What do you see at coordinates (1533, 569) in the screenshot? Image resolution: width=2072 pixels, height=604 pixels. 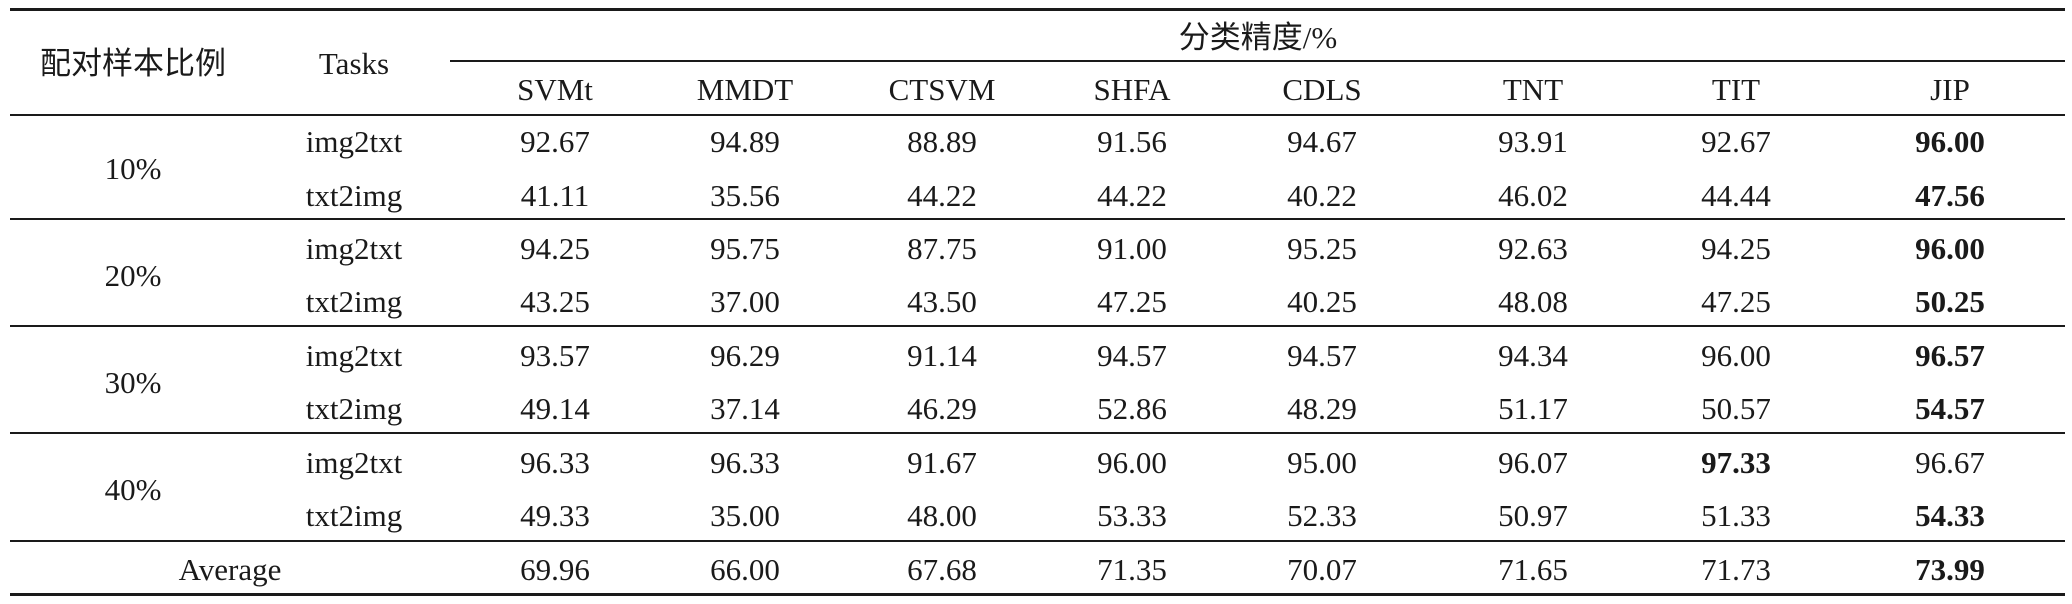 I see `average-value: 71.65` at bounding box center [1533, 569].